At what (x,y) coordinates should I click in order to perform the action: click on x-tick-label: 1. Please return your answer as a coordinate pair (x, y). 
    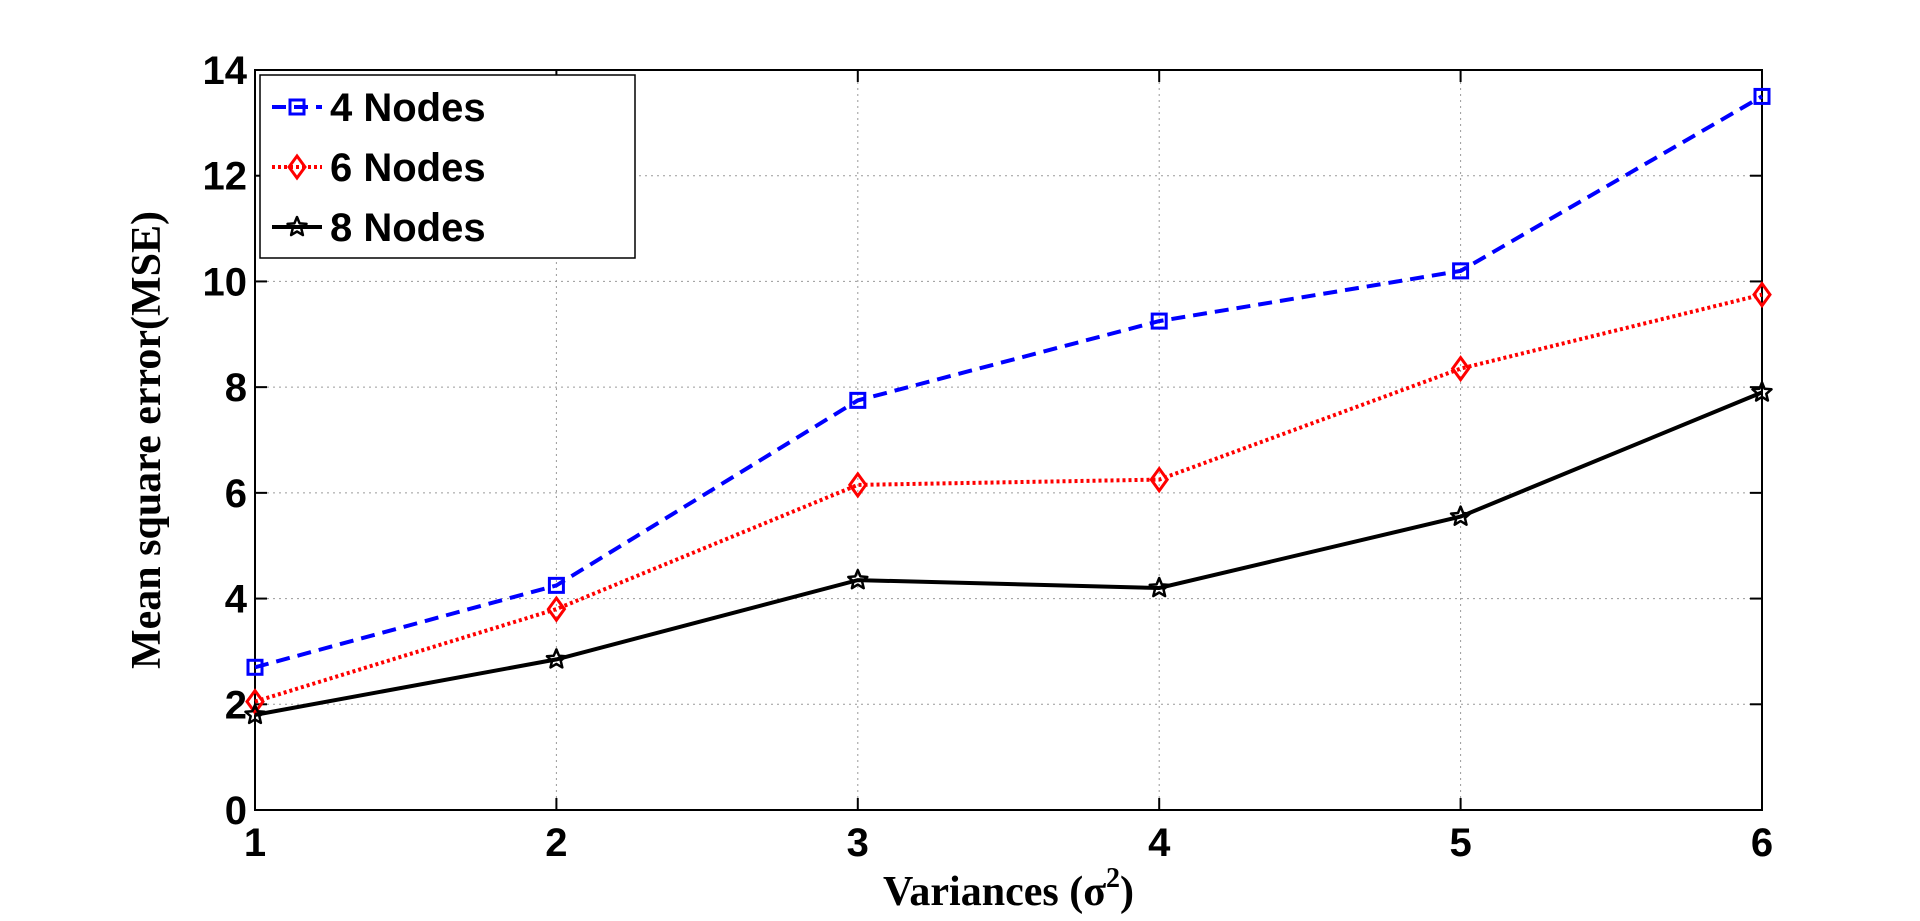
    Looking at the image, I should click on (255, 843).